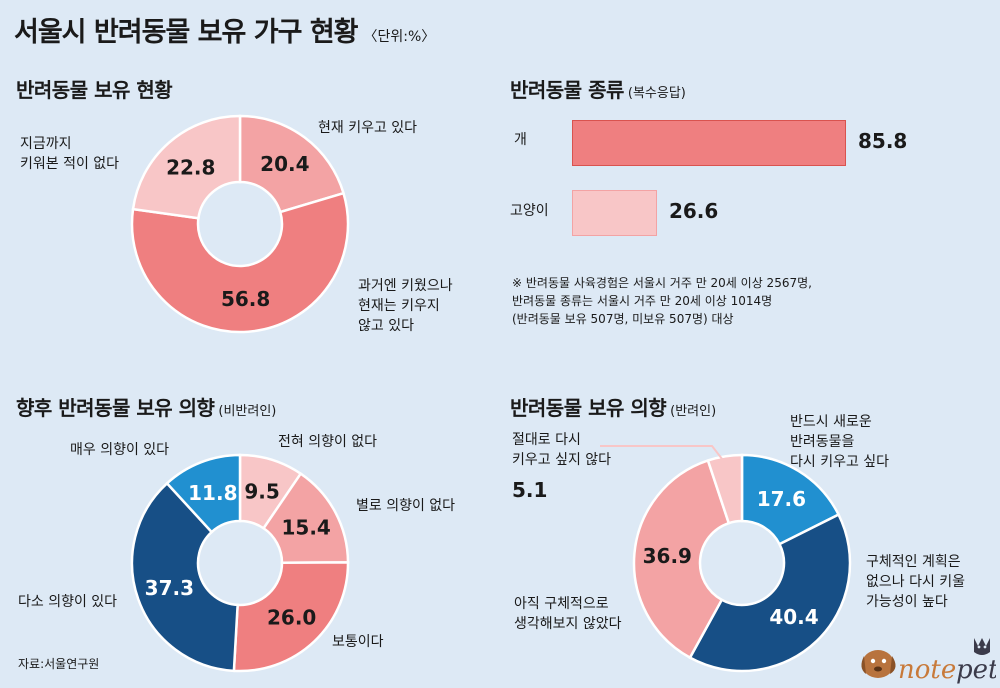 This screenshot has height=688, width=1000. What do you see at coordinates (529, 211) in the screenshot?
I see `bar-category-cat: 고양이` at bounding box center [529, 211].